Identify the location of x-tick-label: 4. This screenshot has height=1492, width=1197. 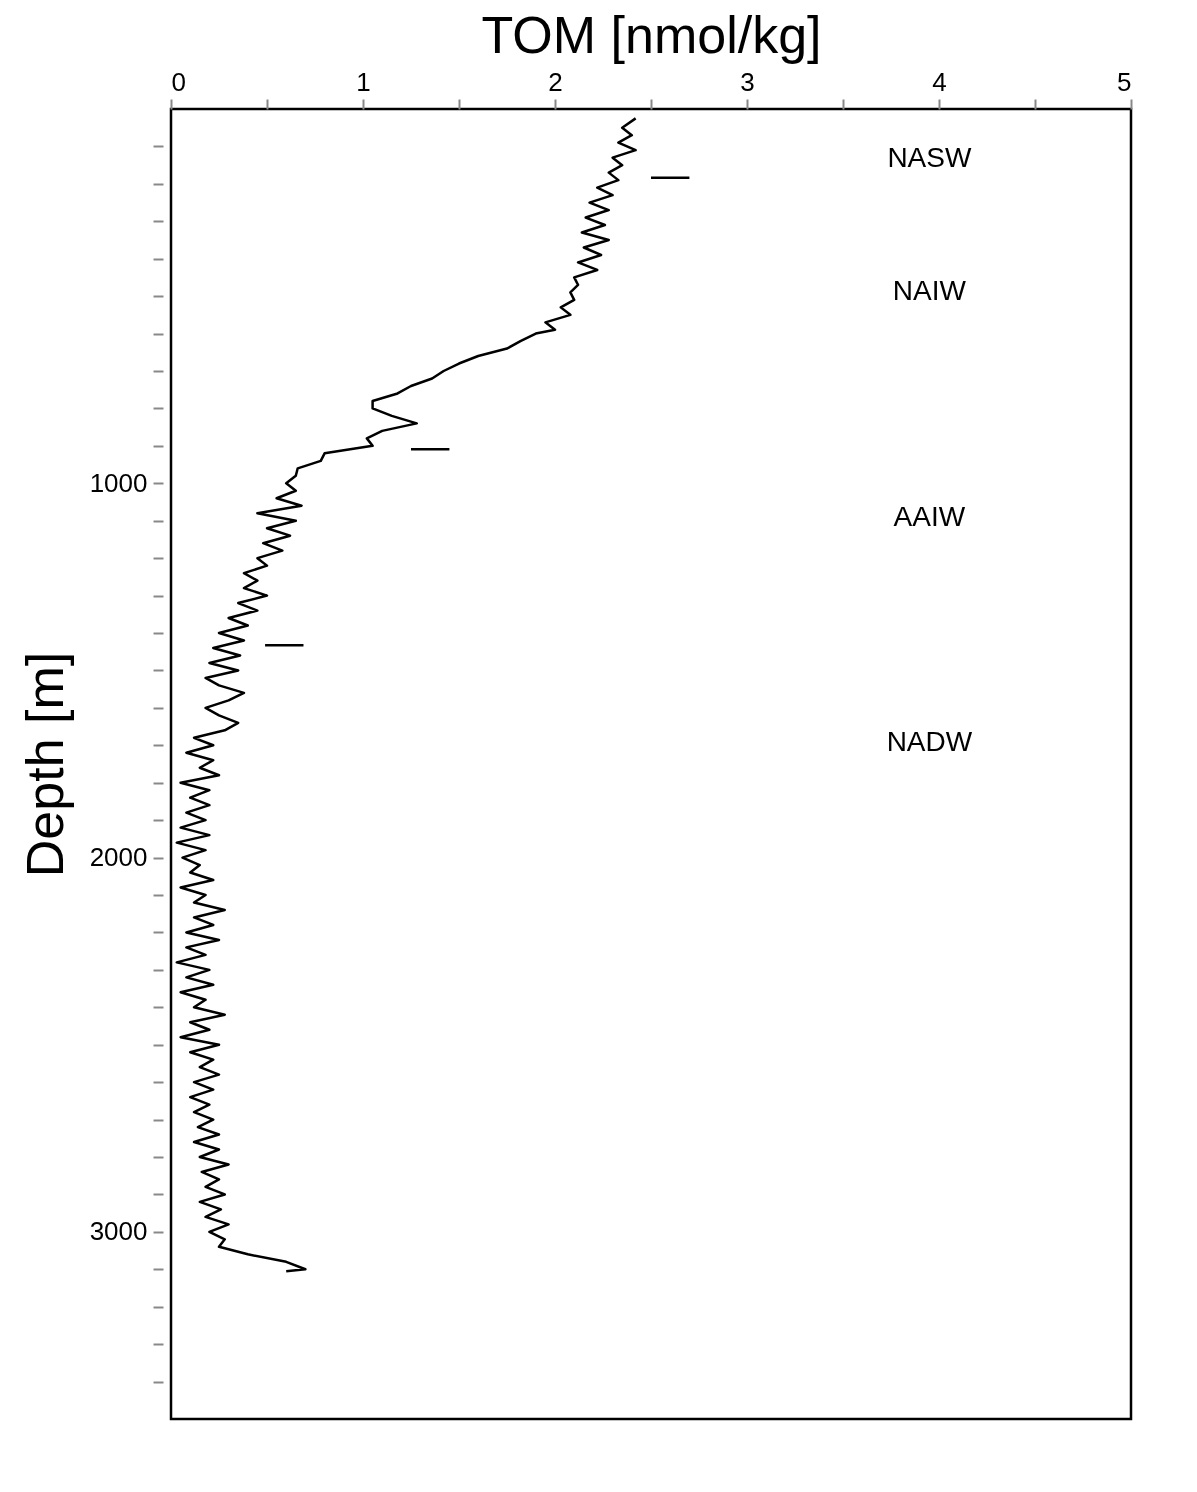
(939, 81).